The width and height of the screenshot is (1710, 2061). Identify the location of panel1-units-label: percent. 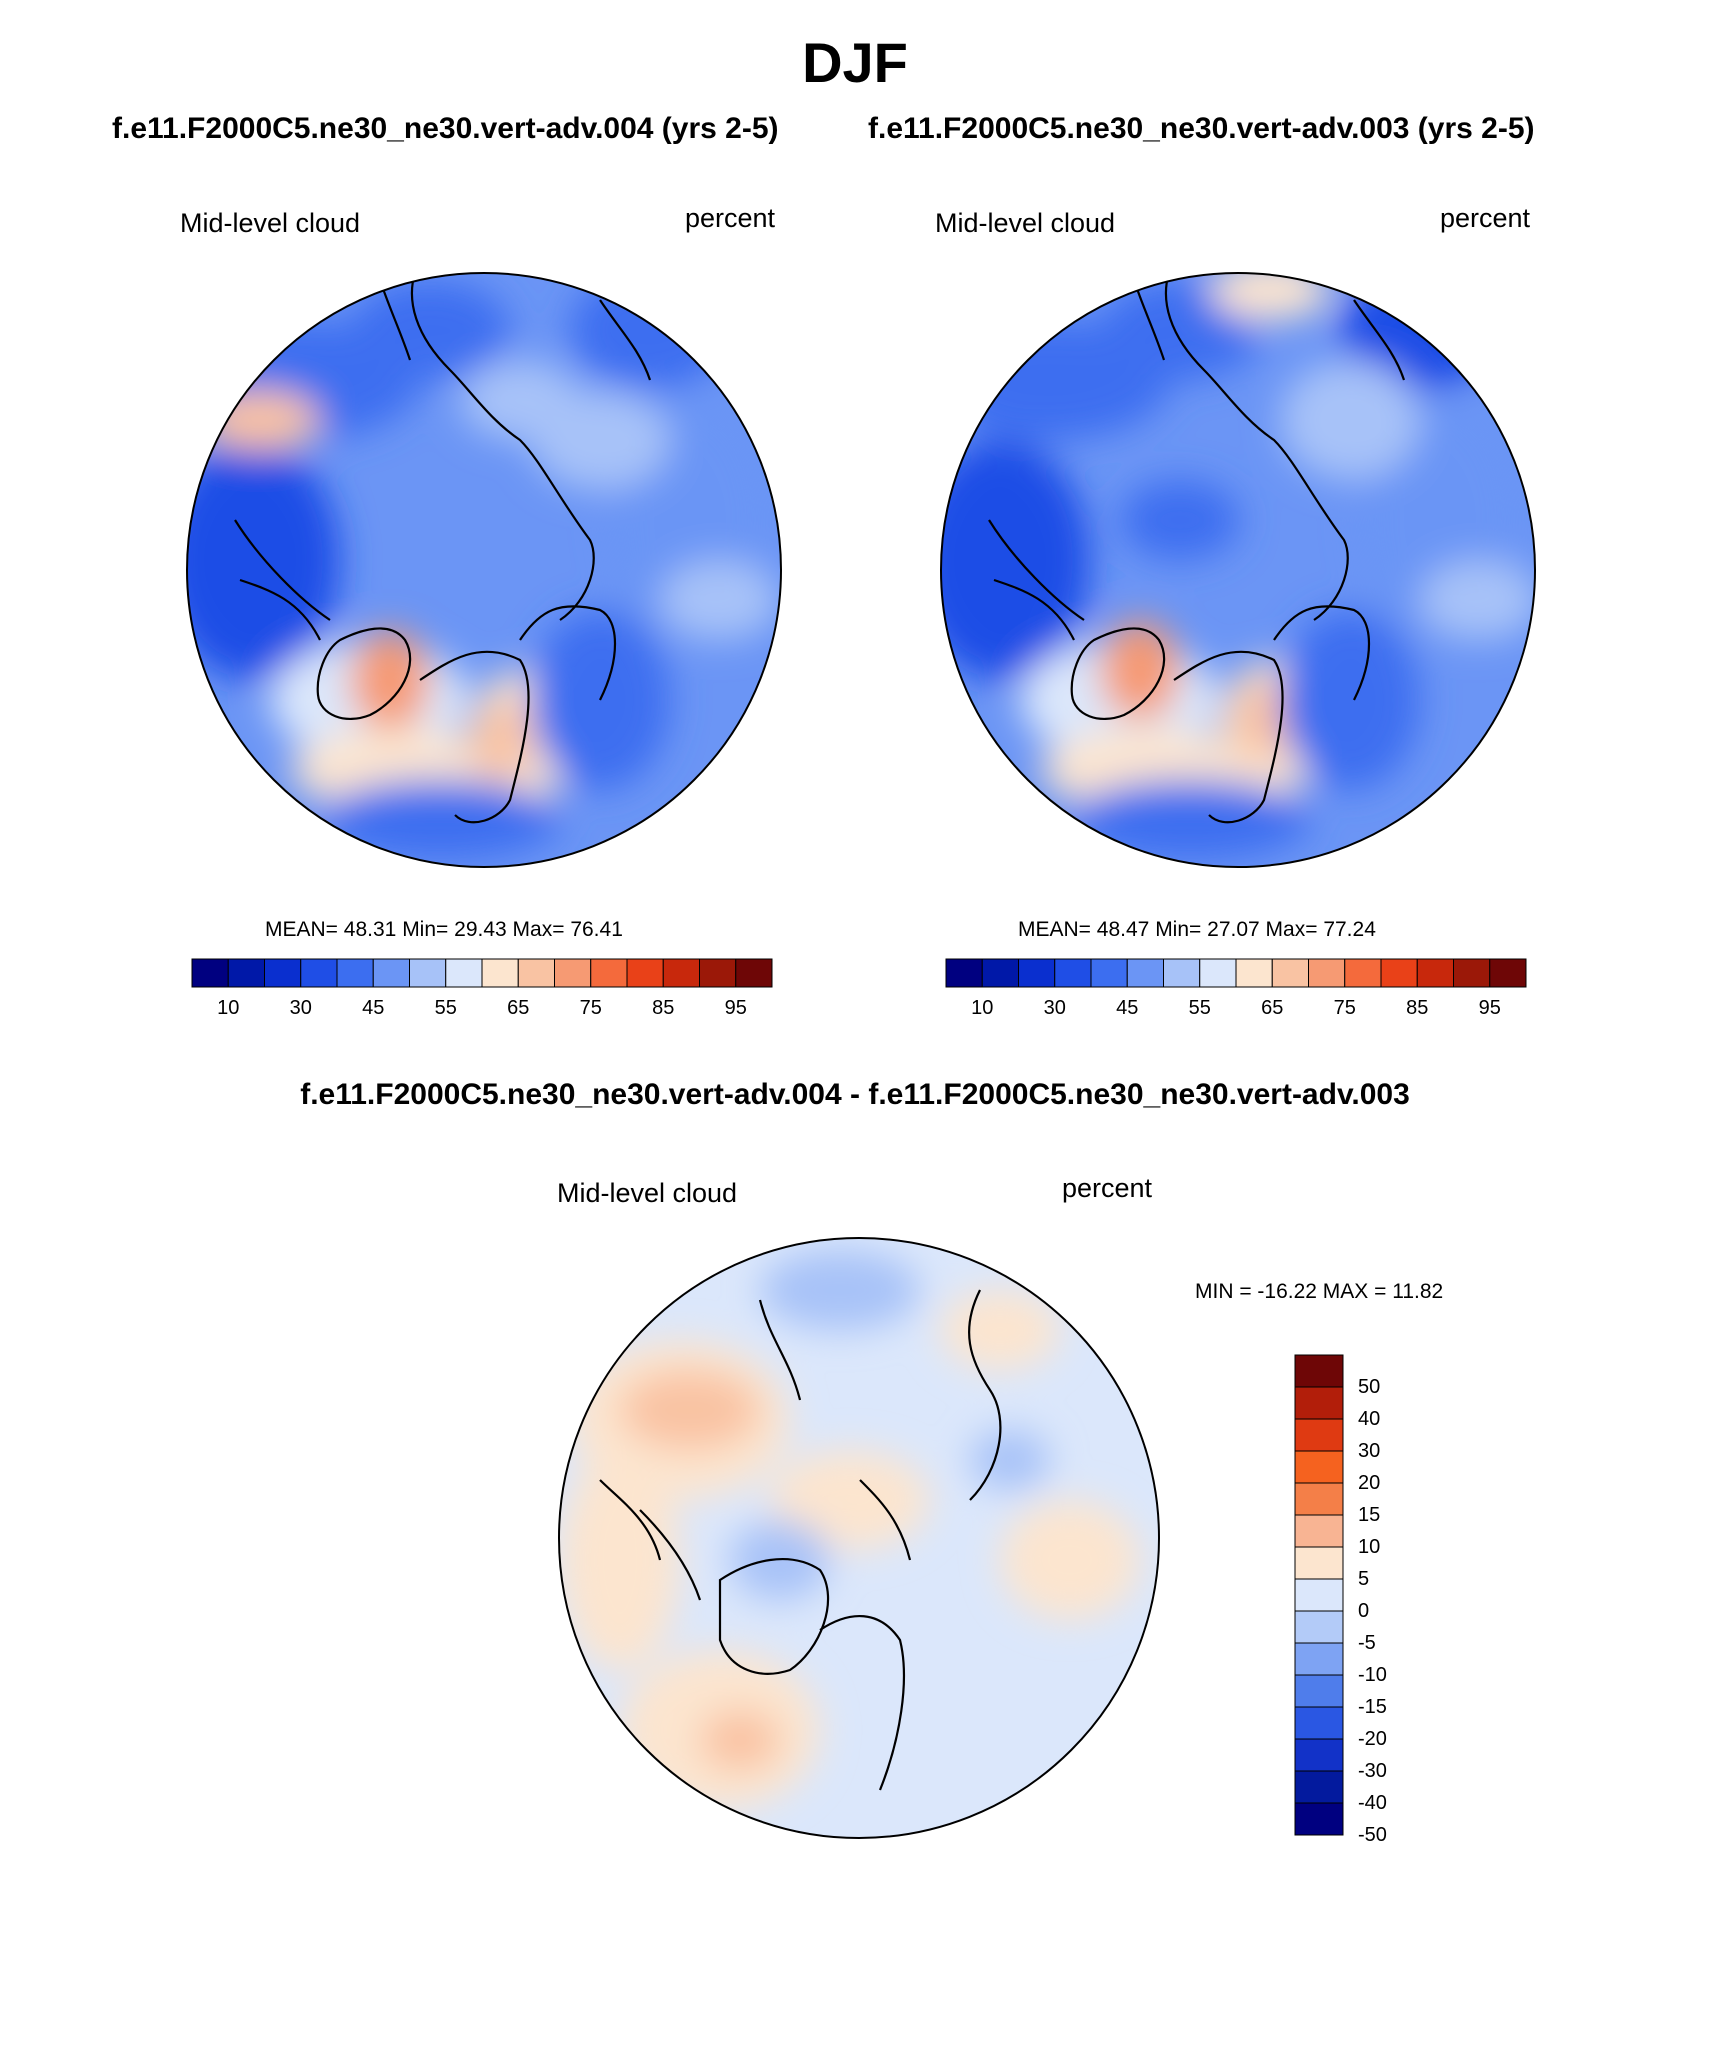
(730, 218).